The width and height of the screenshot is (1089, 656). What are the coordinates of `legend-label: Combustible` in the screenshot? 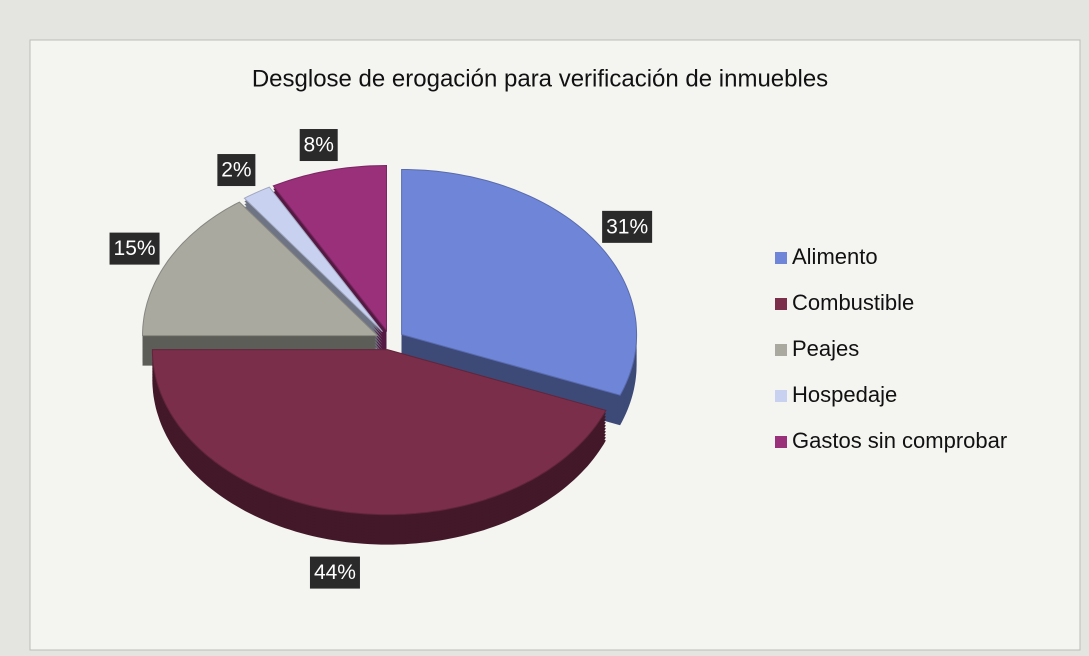 It's located at (853, 302).